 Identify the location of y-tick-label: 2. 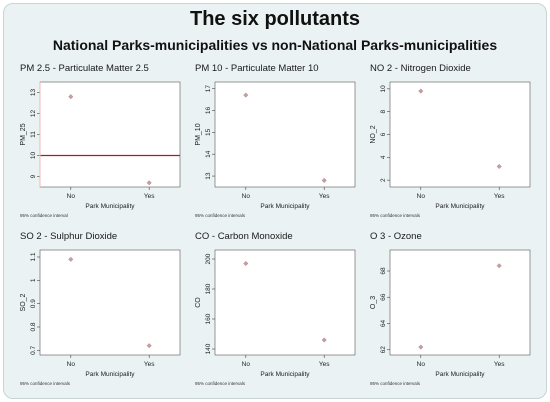
(383, 180).